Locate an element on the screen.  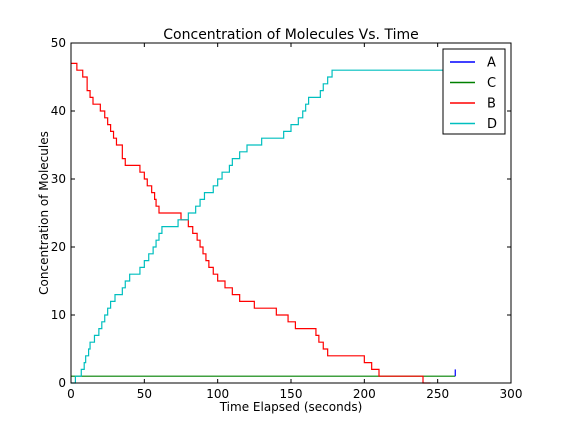
x-tick-label: 0 is located at coordinates (71, 394).